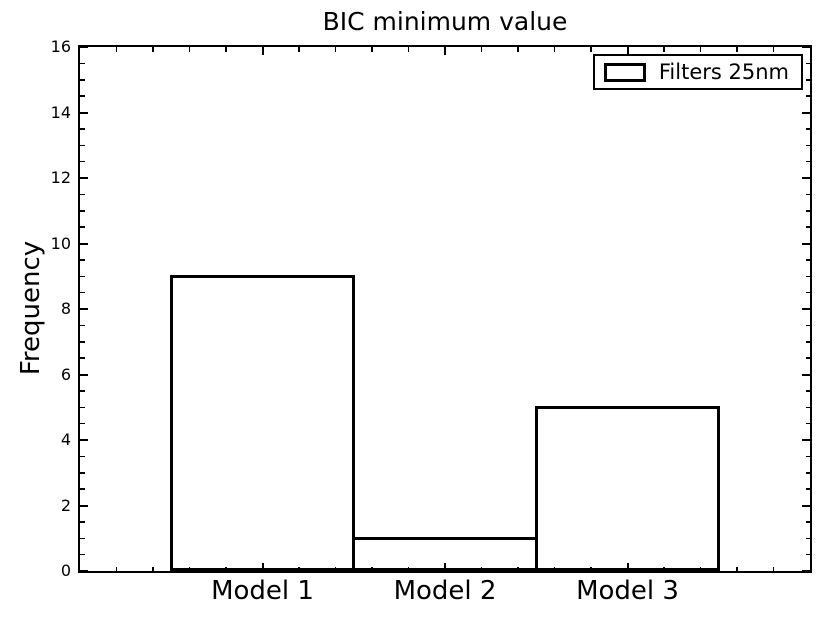 The height and width of the screenshot is (623, 830). Describe the element at coordinates (65, 308) in the screenshot. I see `y-tick-label: 8` at that location.